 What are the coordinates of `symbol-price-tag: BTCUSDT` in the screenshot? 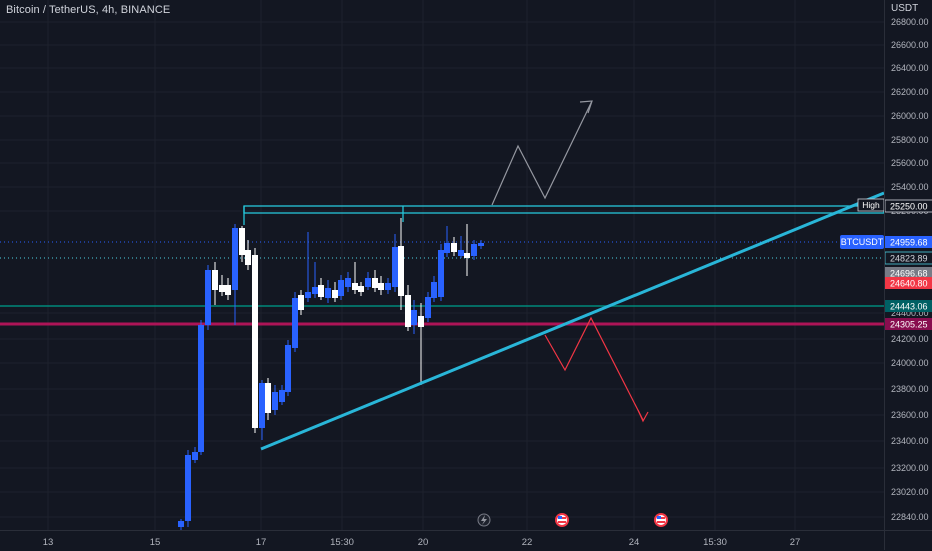 It's located at (862, 242).